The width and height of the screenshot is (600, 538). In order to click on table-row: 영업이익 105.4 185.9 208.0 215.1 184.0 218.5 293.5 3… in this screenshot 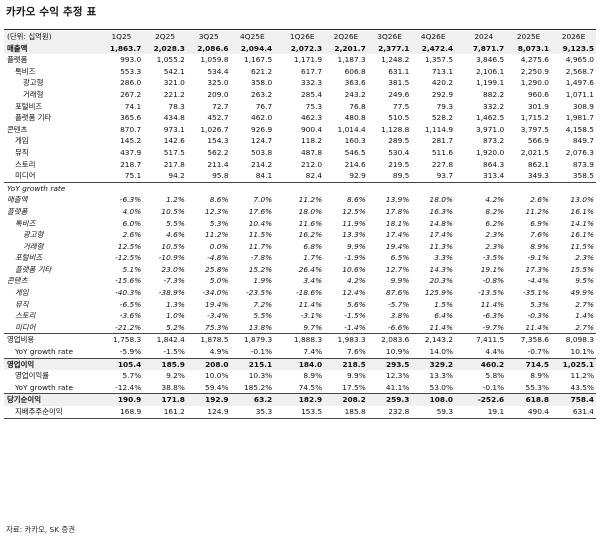, I will do `click(300, 364)`.